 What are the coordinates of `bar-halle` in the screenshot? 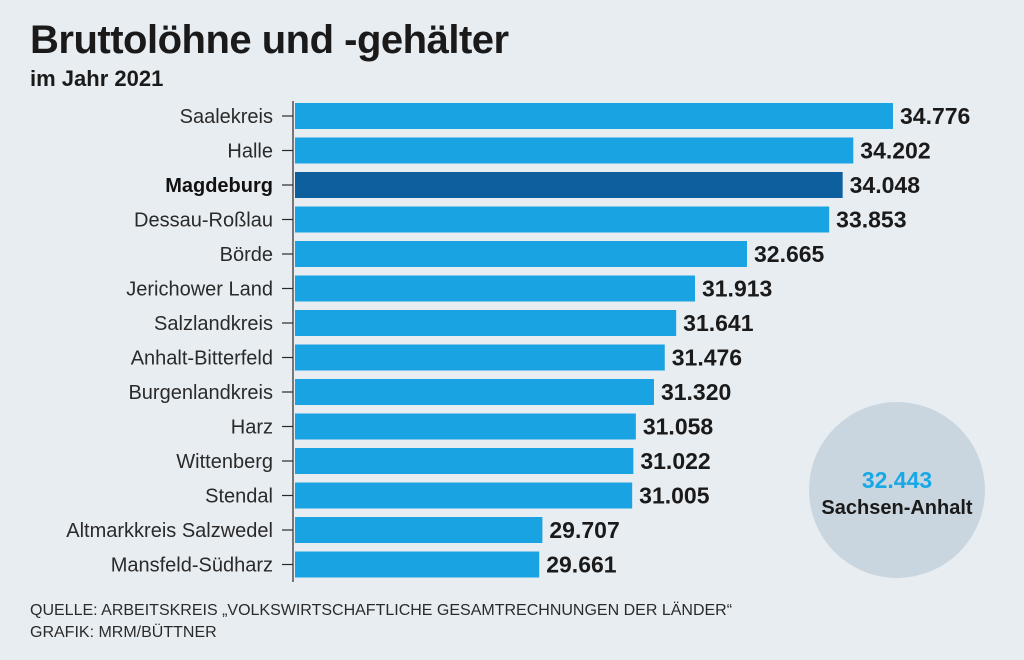 It's located at (574, 150).